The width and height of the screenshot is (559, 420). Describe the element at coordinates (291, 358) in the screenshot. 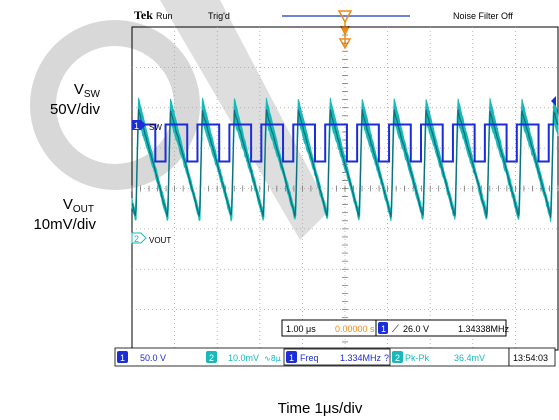

I see `meas1-channel: 1` at that location.